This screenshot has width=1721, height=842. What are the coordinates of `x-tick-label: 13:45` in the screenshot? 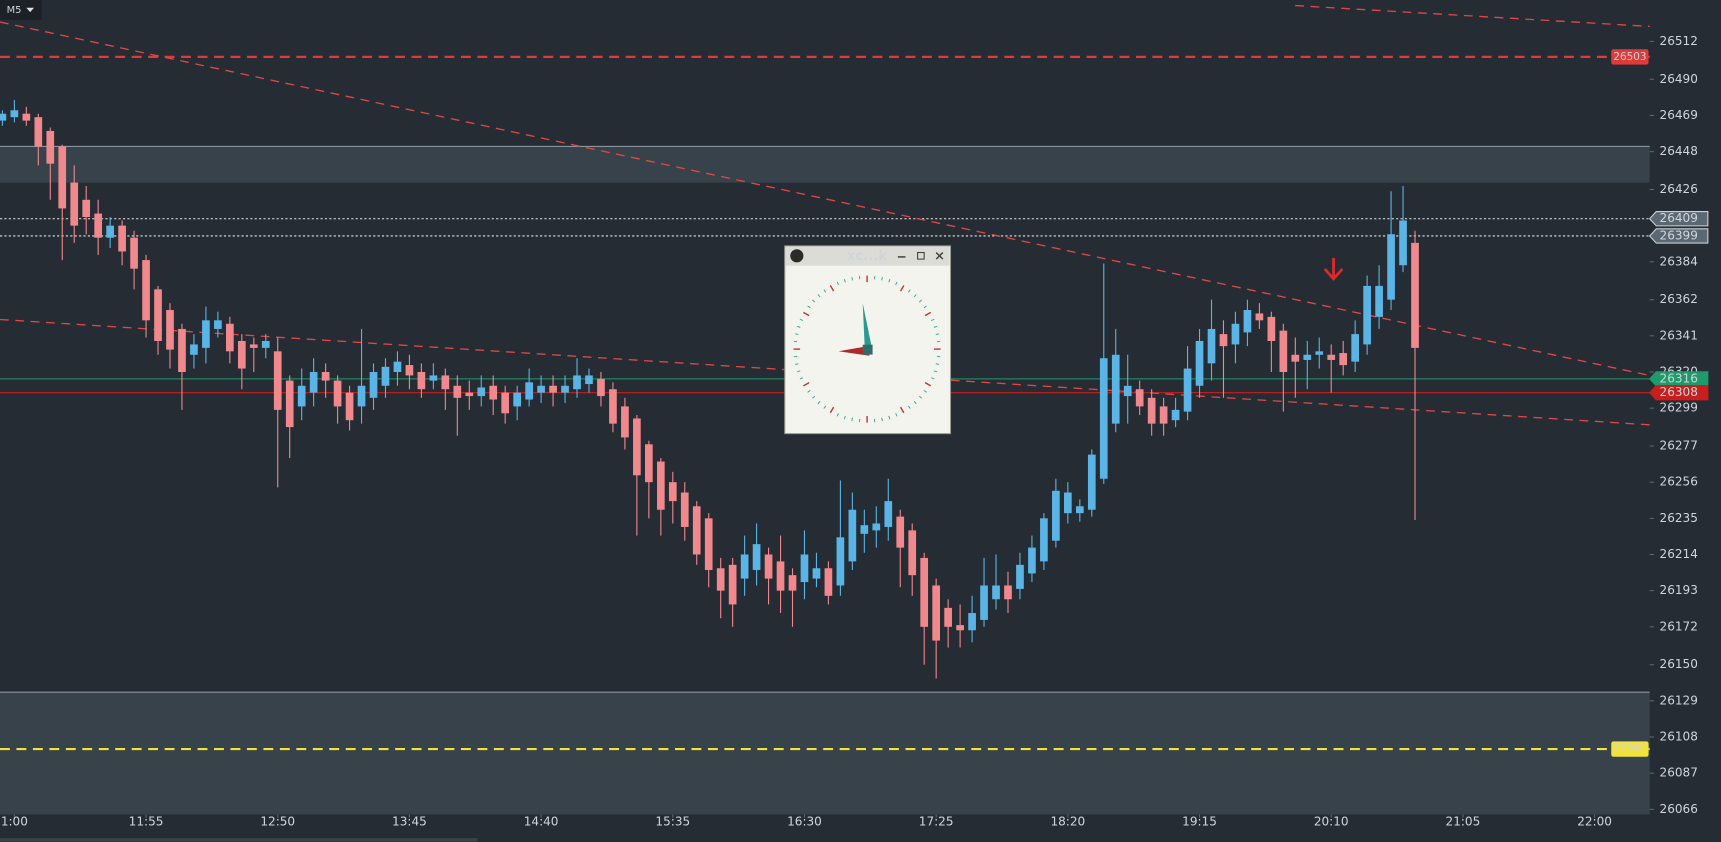 It's located at (409, 822).